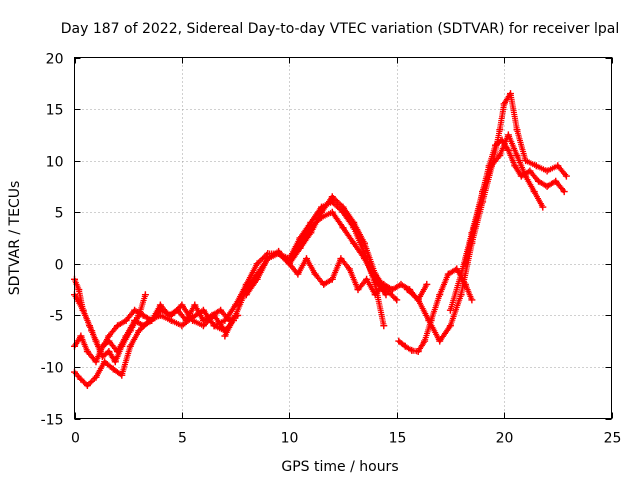 The height and width of the screenshot is (480, 640). What do you see at coordinates (55, 111) in the screenshot?
I see `y-tick-label: 15` at bounding box center [55, 111].